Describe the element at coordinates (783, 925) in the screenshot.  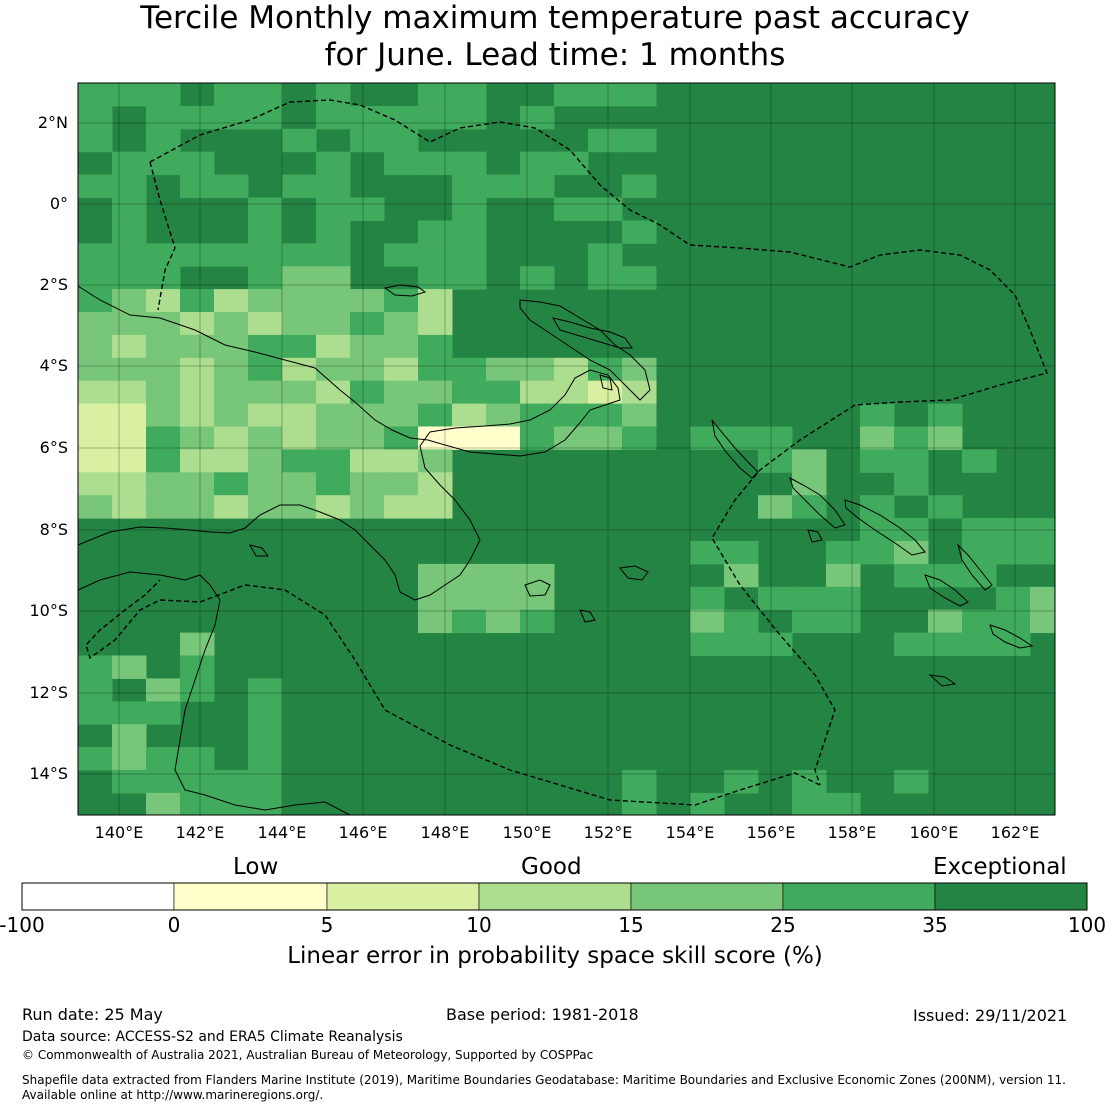
I see `colorbar-tick-label: 25` at that location.